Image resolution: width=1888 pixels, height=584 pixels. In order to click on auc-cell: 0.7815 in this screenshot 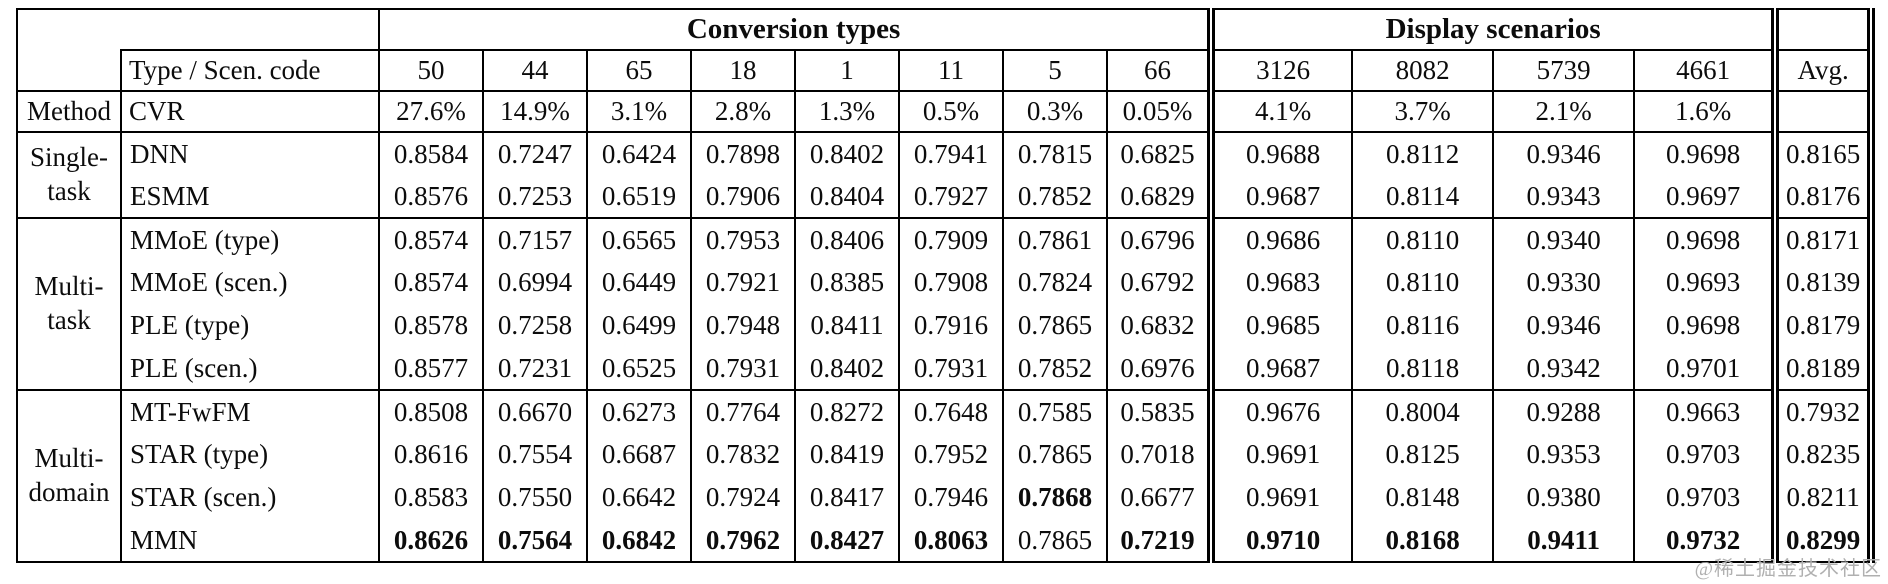, I will do `click(1054, 153)`.